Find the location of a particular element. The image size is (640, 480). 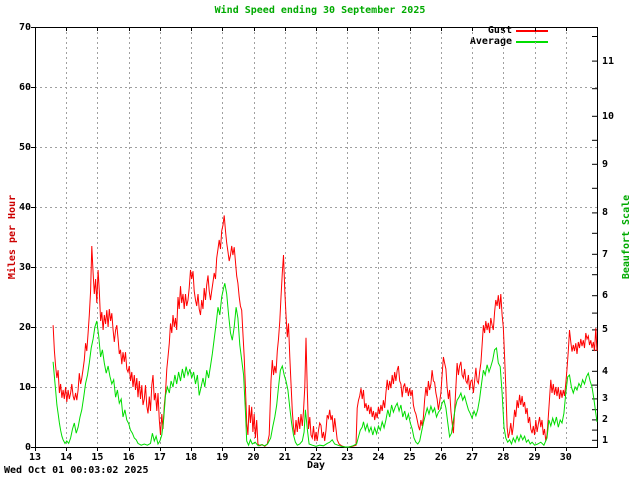

x-tick-label: 20 is located at coordinates (253, 457).